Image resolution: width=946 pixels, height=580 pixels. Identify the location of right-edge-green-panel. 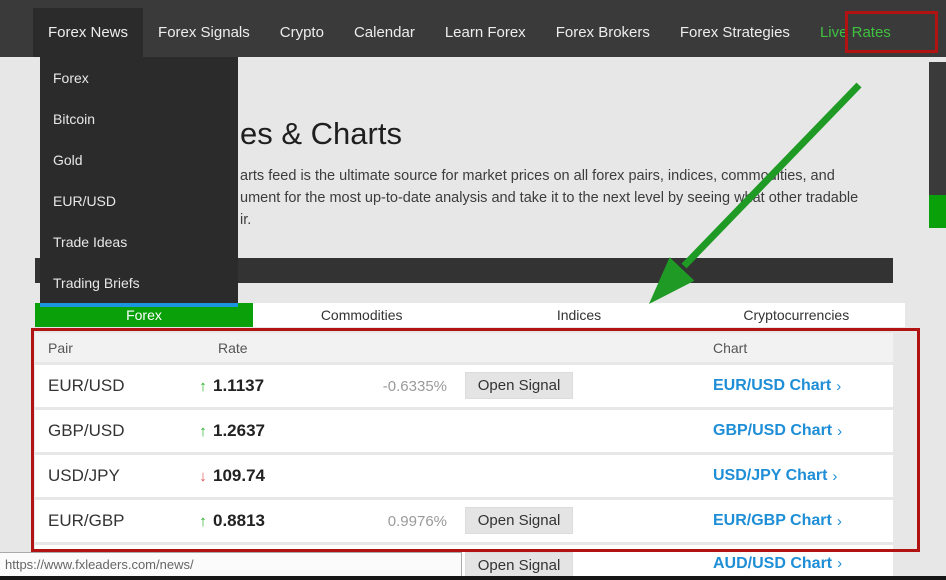
(937, 211).